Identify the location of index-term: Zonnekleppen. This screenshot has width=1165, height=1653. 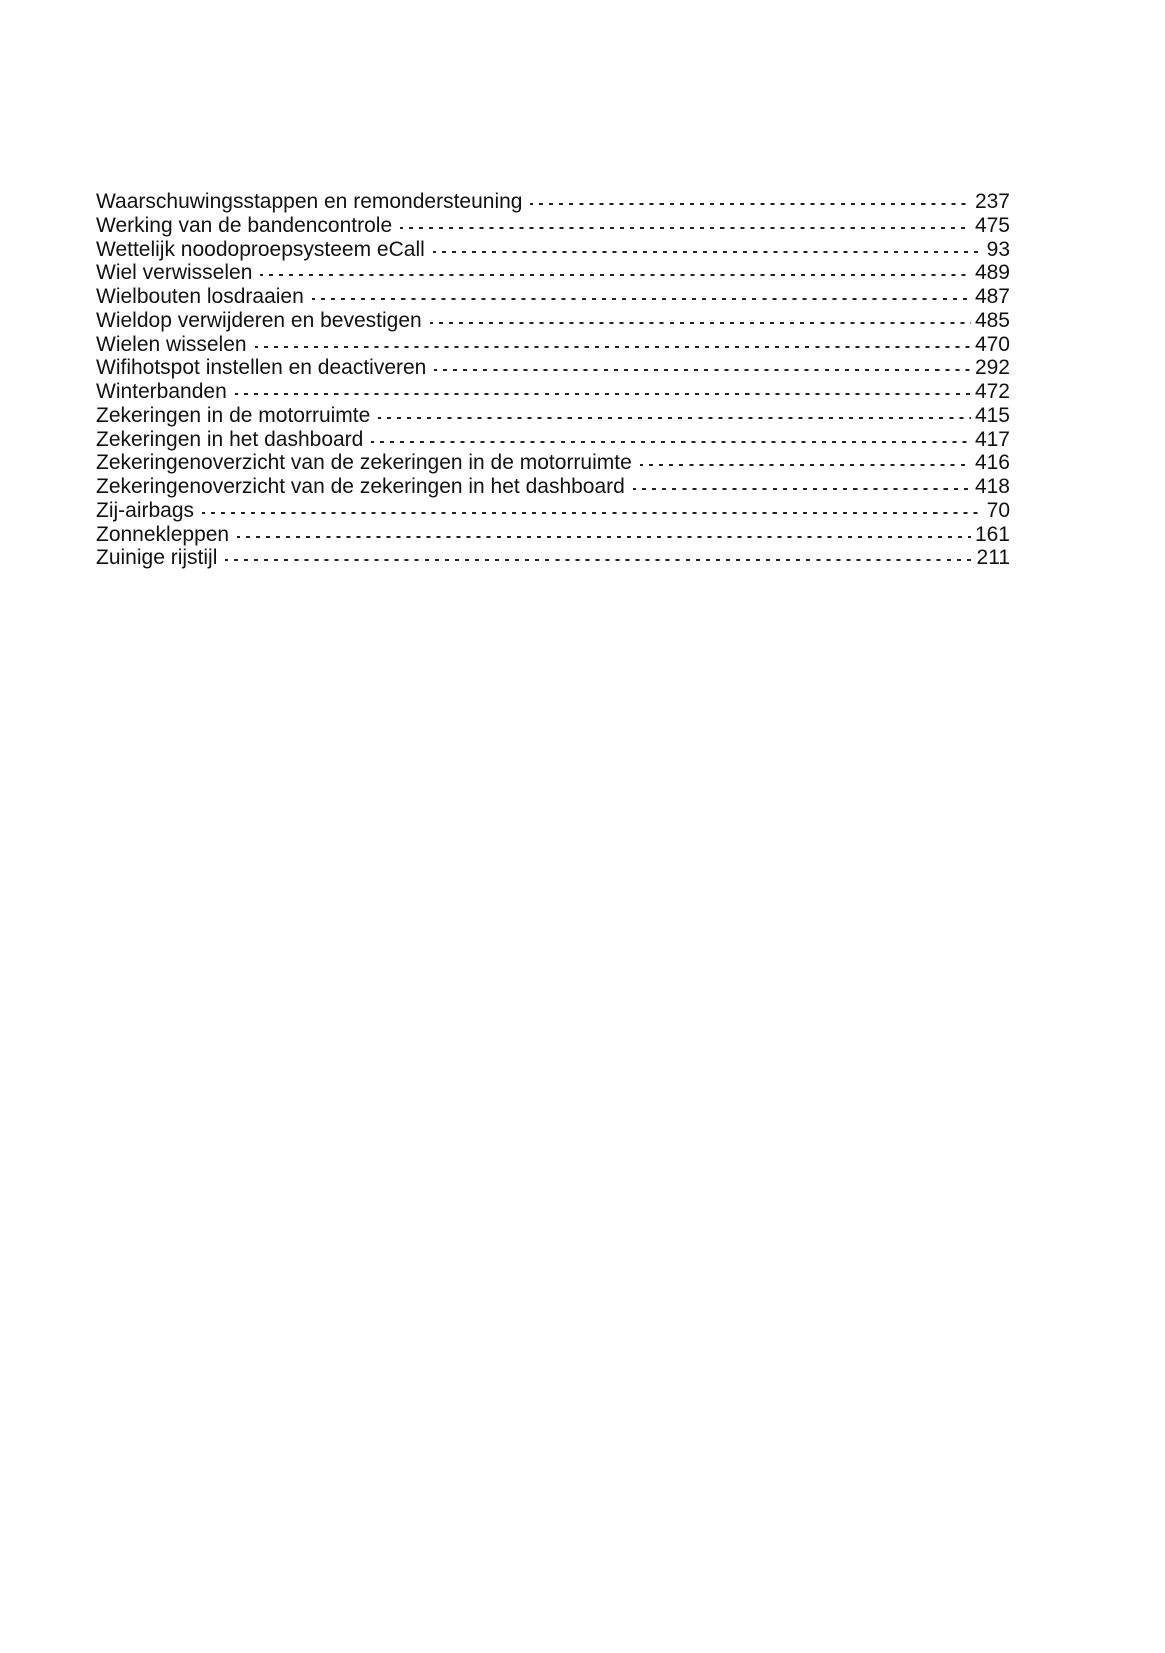
(163, 534).